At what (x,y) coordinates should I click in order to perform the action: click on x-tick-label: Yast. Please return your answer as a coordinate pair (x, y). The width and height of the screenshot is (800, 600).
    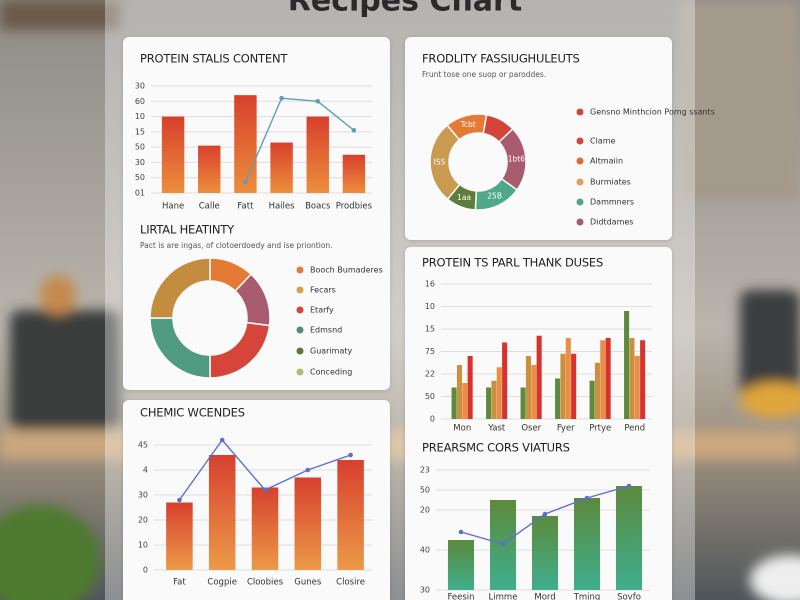
    Looking at the image, I should click on (496, 429).